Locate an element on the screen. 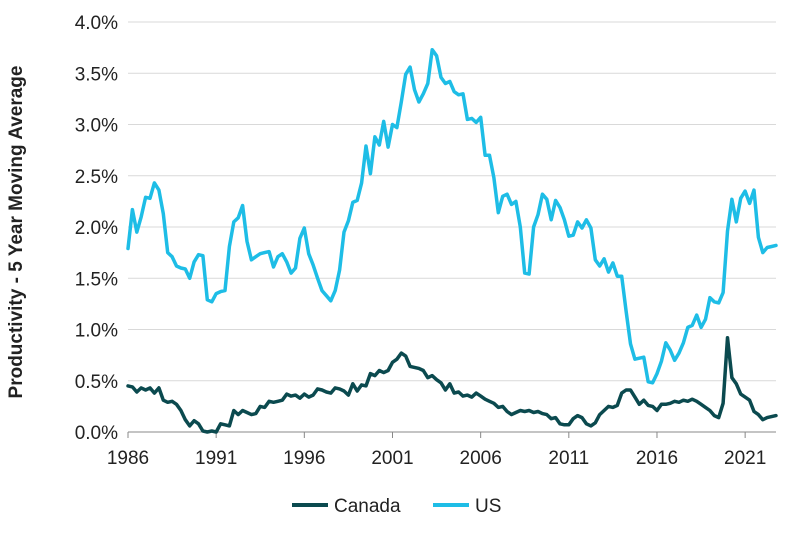 The image size is (799, 537). y-tick-label: 0.0% is located at coordinates (96, 433).